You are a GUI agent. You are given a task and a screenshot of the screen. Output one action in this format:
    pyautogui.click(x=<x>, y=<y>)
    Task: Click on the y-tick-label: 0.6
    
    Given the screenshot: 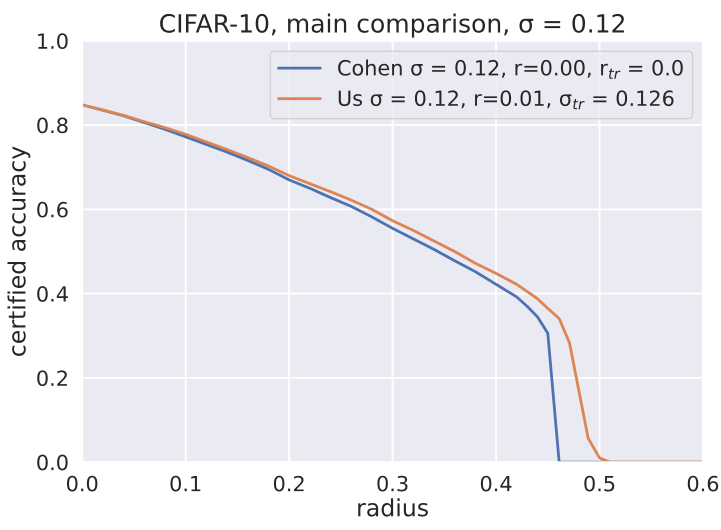 What is the action you would take?
    pyautogui.click(x=52, y=210)
    